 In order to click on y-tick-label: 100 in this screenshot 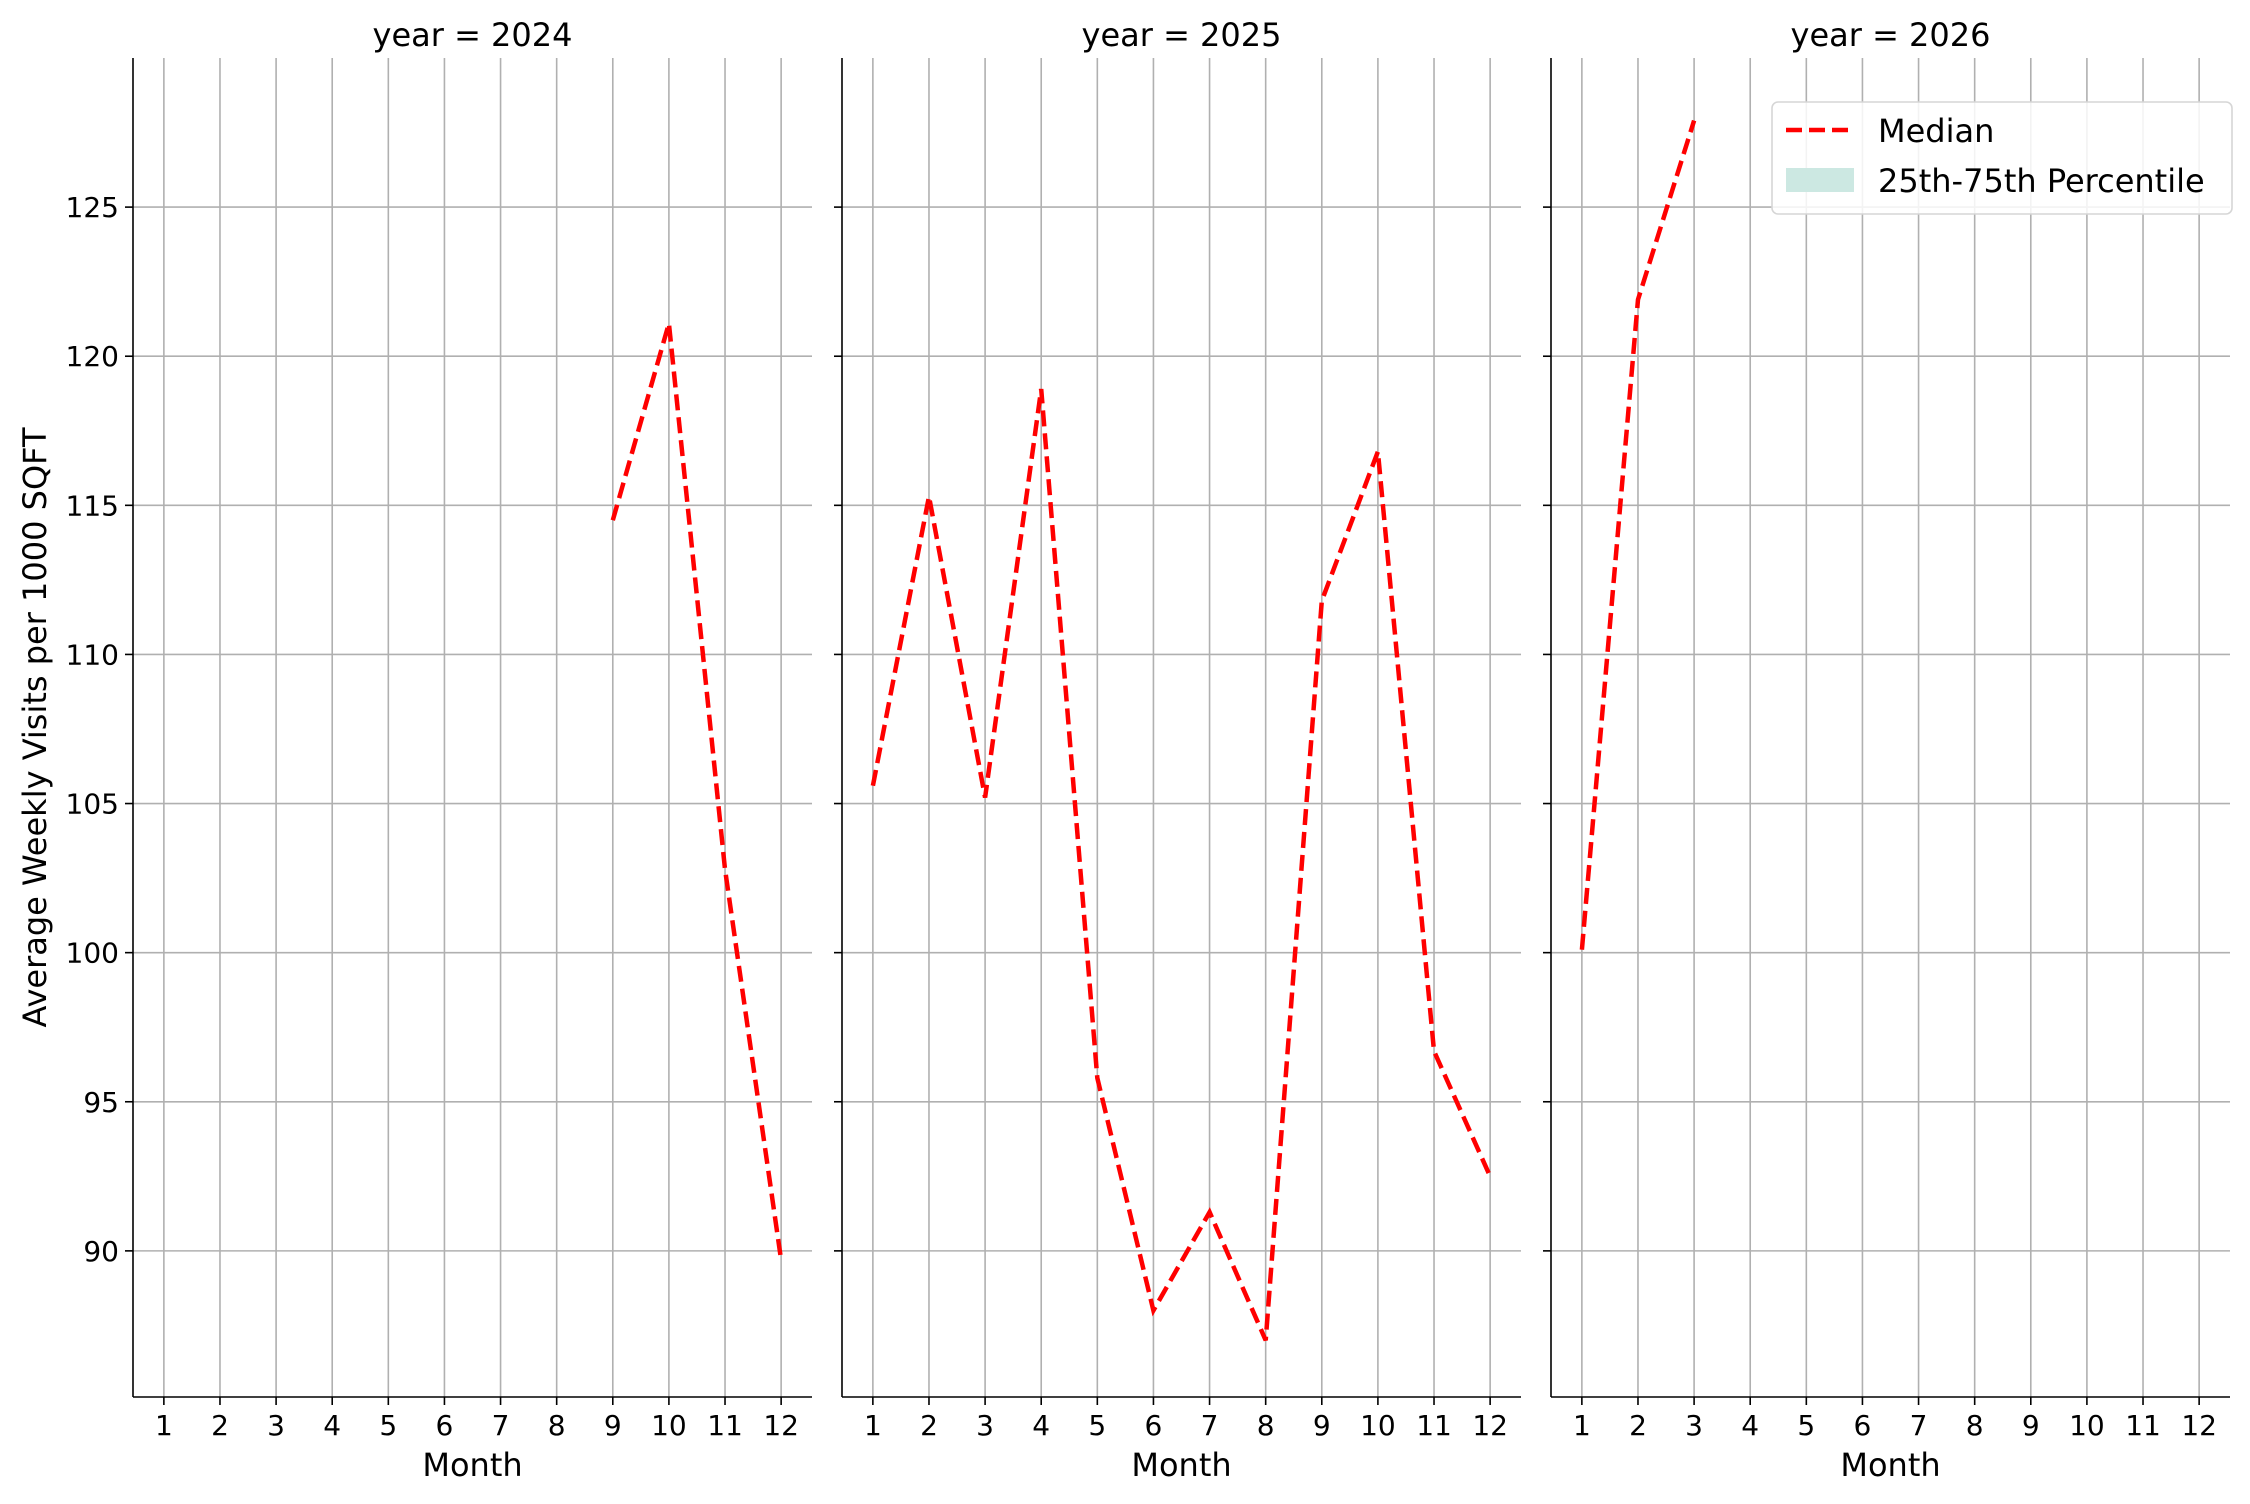, I will do `click(92, 953)`.